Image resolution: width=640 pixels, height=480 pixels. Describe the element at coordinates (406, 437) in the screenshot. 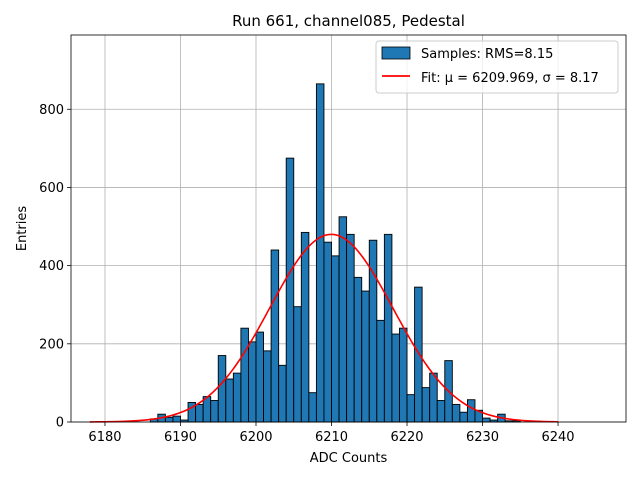

I see `x-tick-label: 6220` at that location.